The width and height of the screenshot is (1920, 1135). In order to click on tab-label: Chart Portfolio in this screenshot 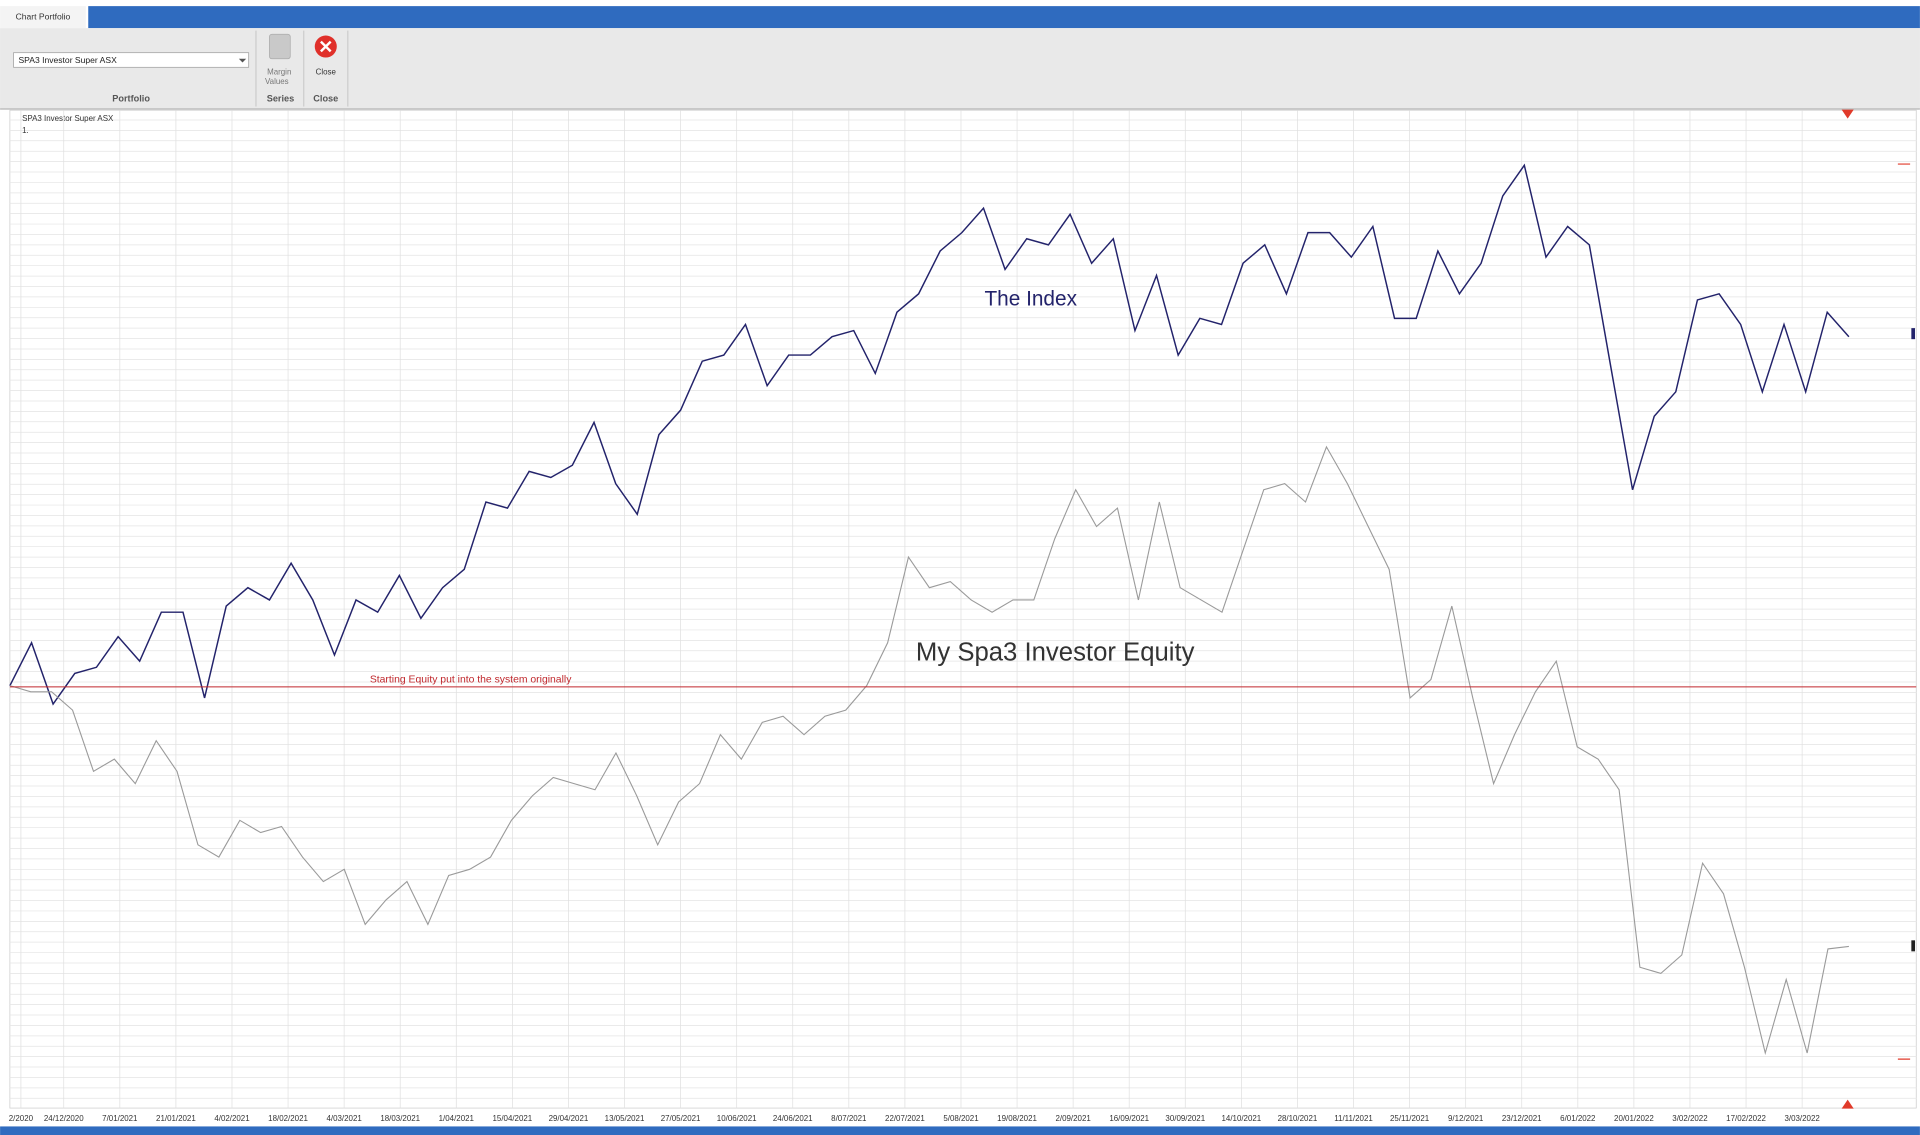, I will do `click(43, 16)`.